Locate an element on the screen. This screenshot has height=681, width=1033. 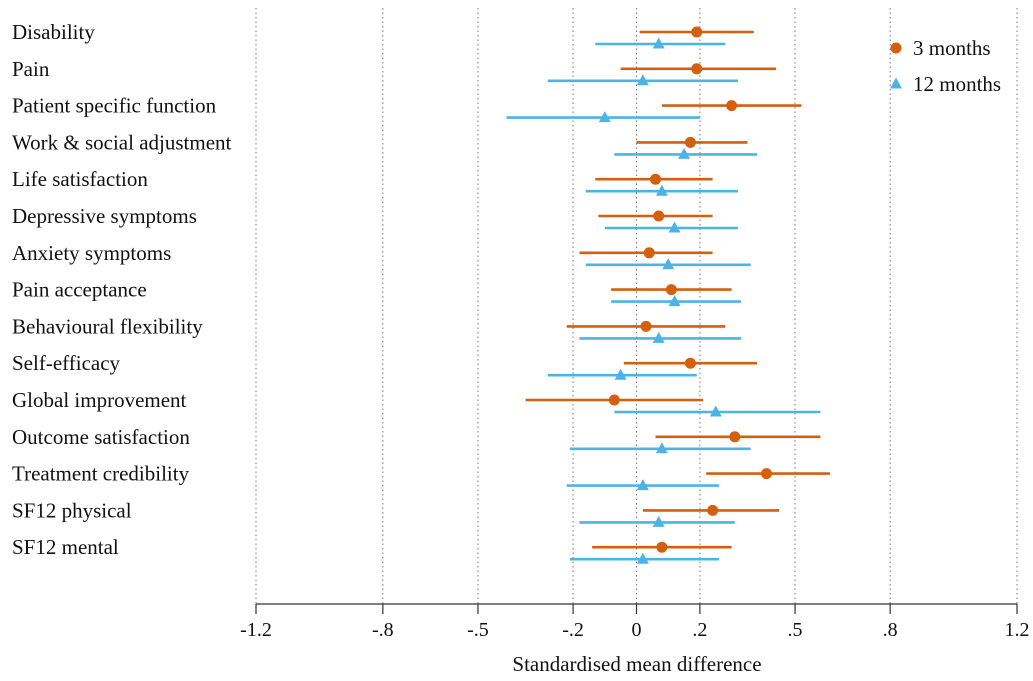
legend-label: 3 months is located at coordinates (952, 48).